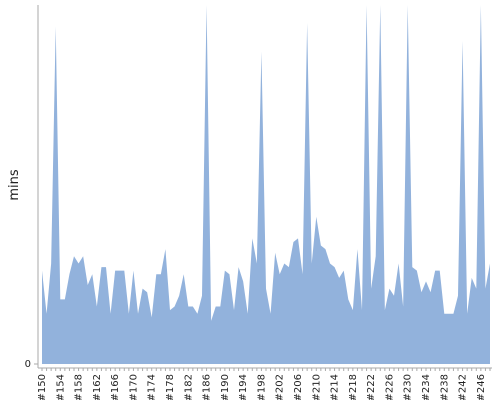 The height and width of the screenshot is (404, 500). Describe the element at coordinates (97, 387) in the screenshot. I see `x-tick-label: #162` at that location.